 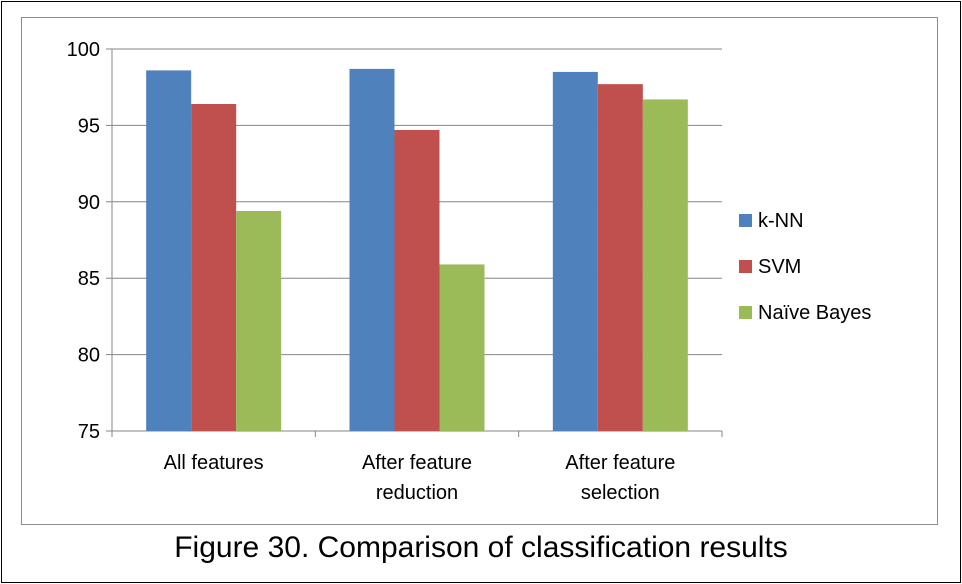 What do you see at coordinates (89, 126) in the screenshot?
I see `y-tick-label: 95` at bounding box center [89, 126].